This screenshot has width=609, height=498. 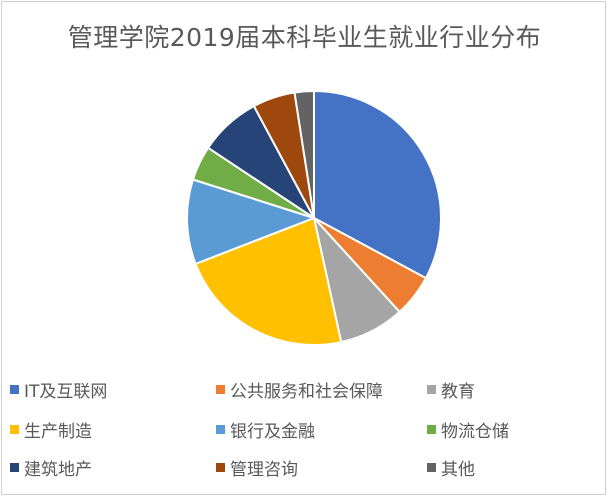 What do you see at coordinates (306, 392) in the screenshot?
I see `legend-label: 公共服务和社会保障` at bounding box center [306, 392].